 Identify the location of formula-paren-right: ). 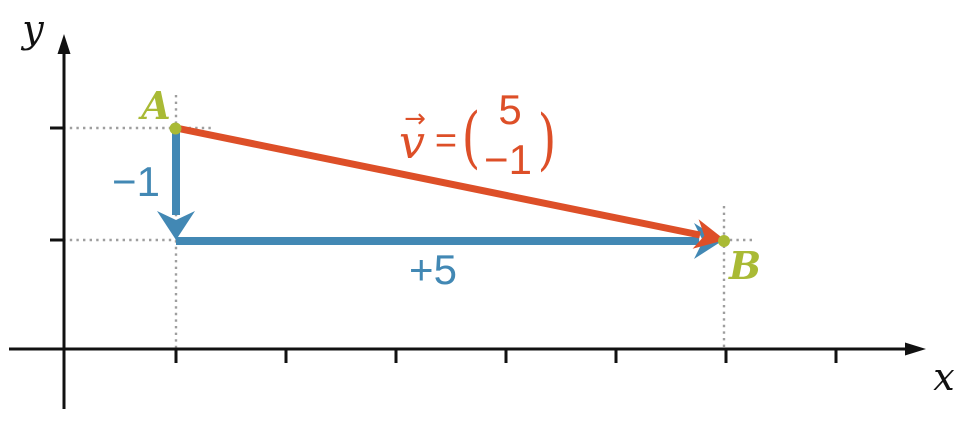
(547, 140).